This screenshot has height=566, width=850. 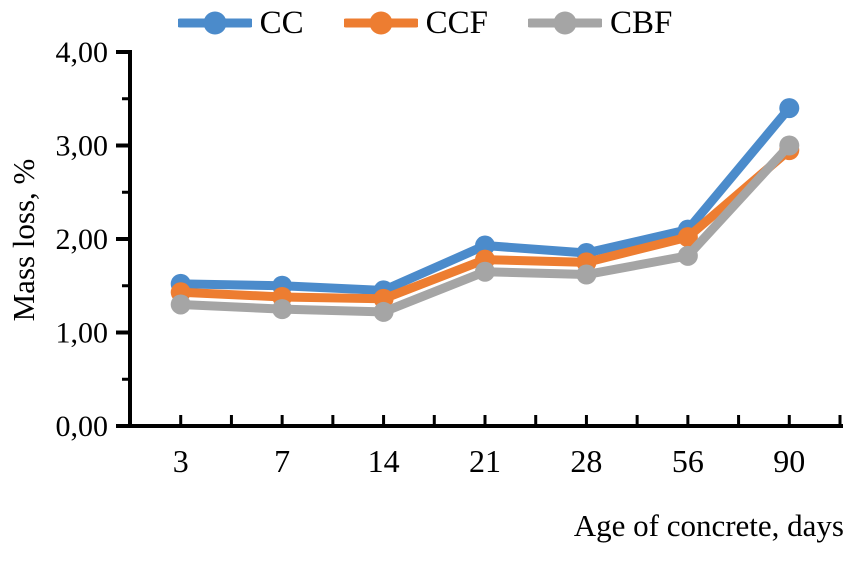 What do you see at coordinates (82, 52) in the screenshot?
I see `y-tick-label: 4,00` at bounding box center [82, 52].